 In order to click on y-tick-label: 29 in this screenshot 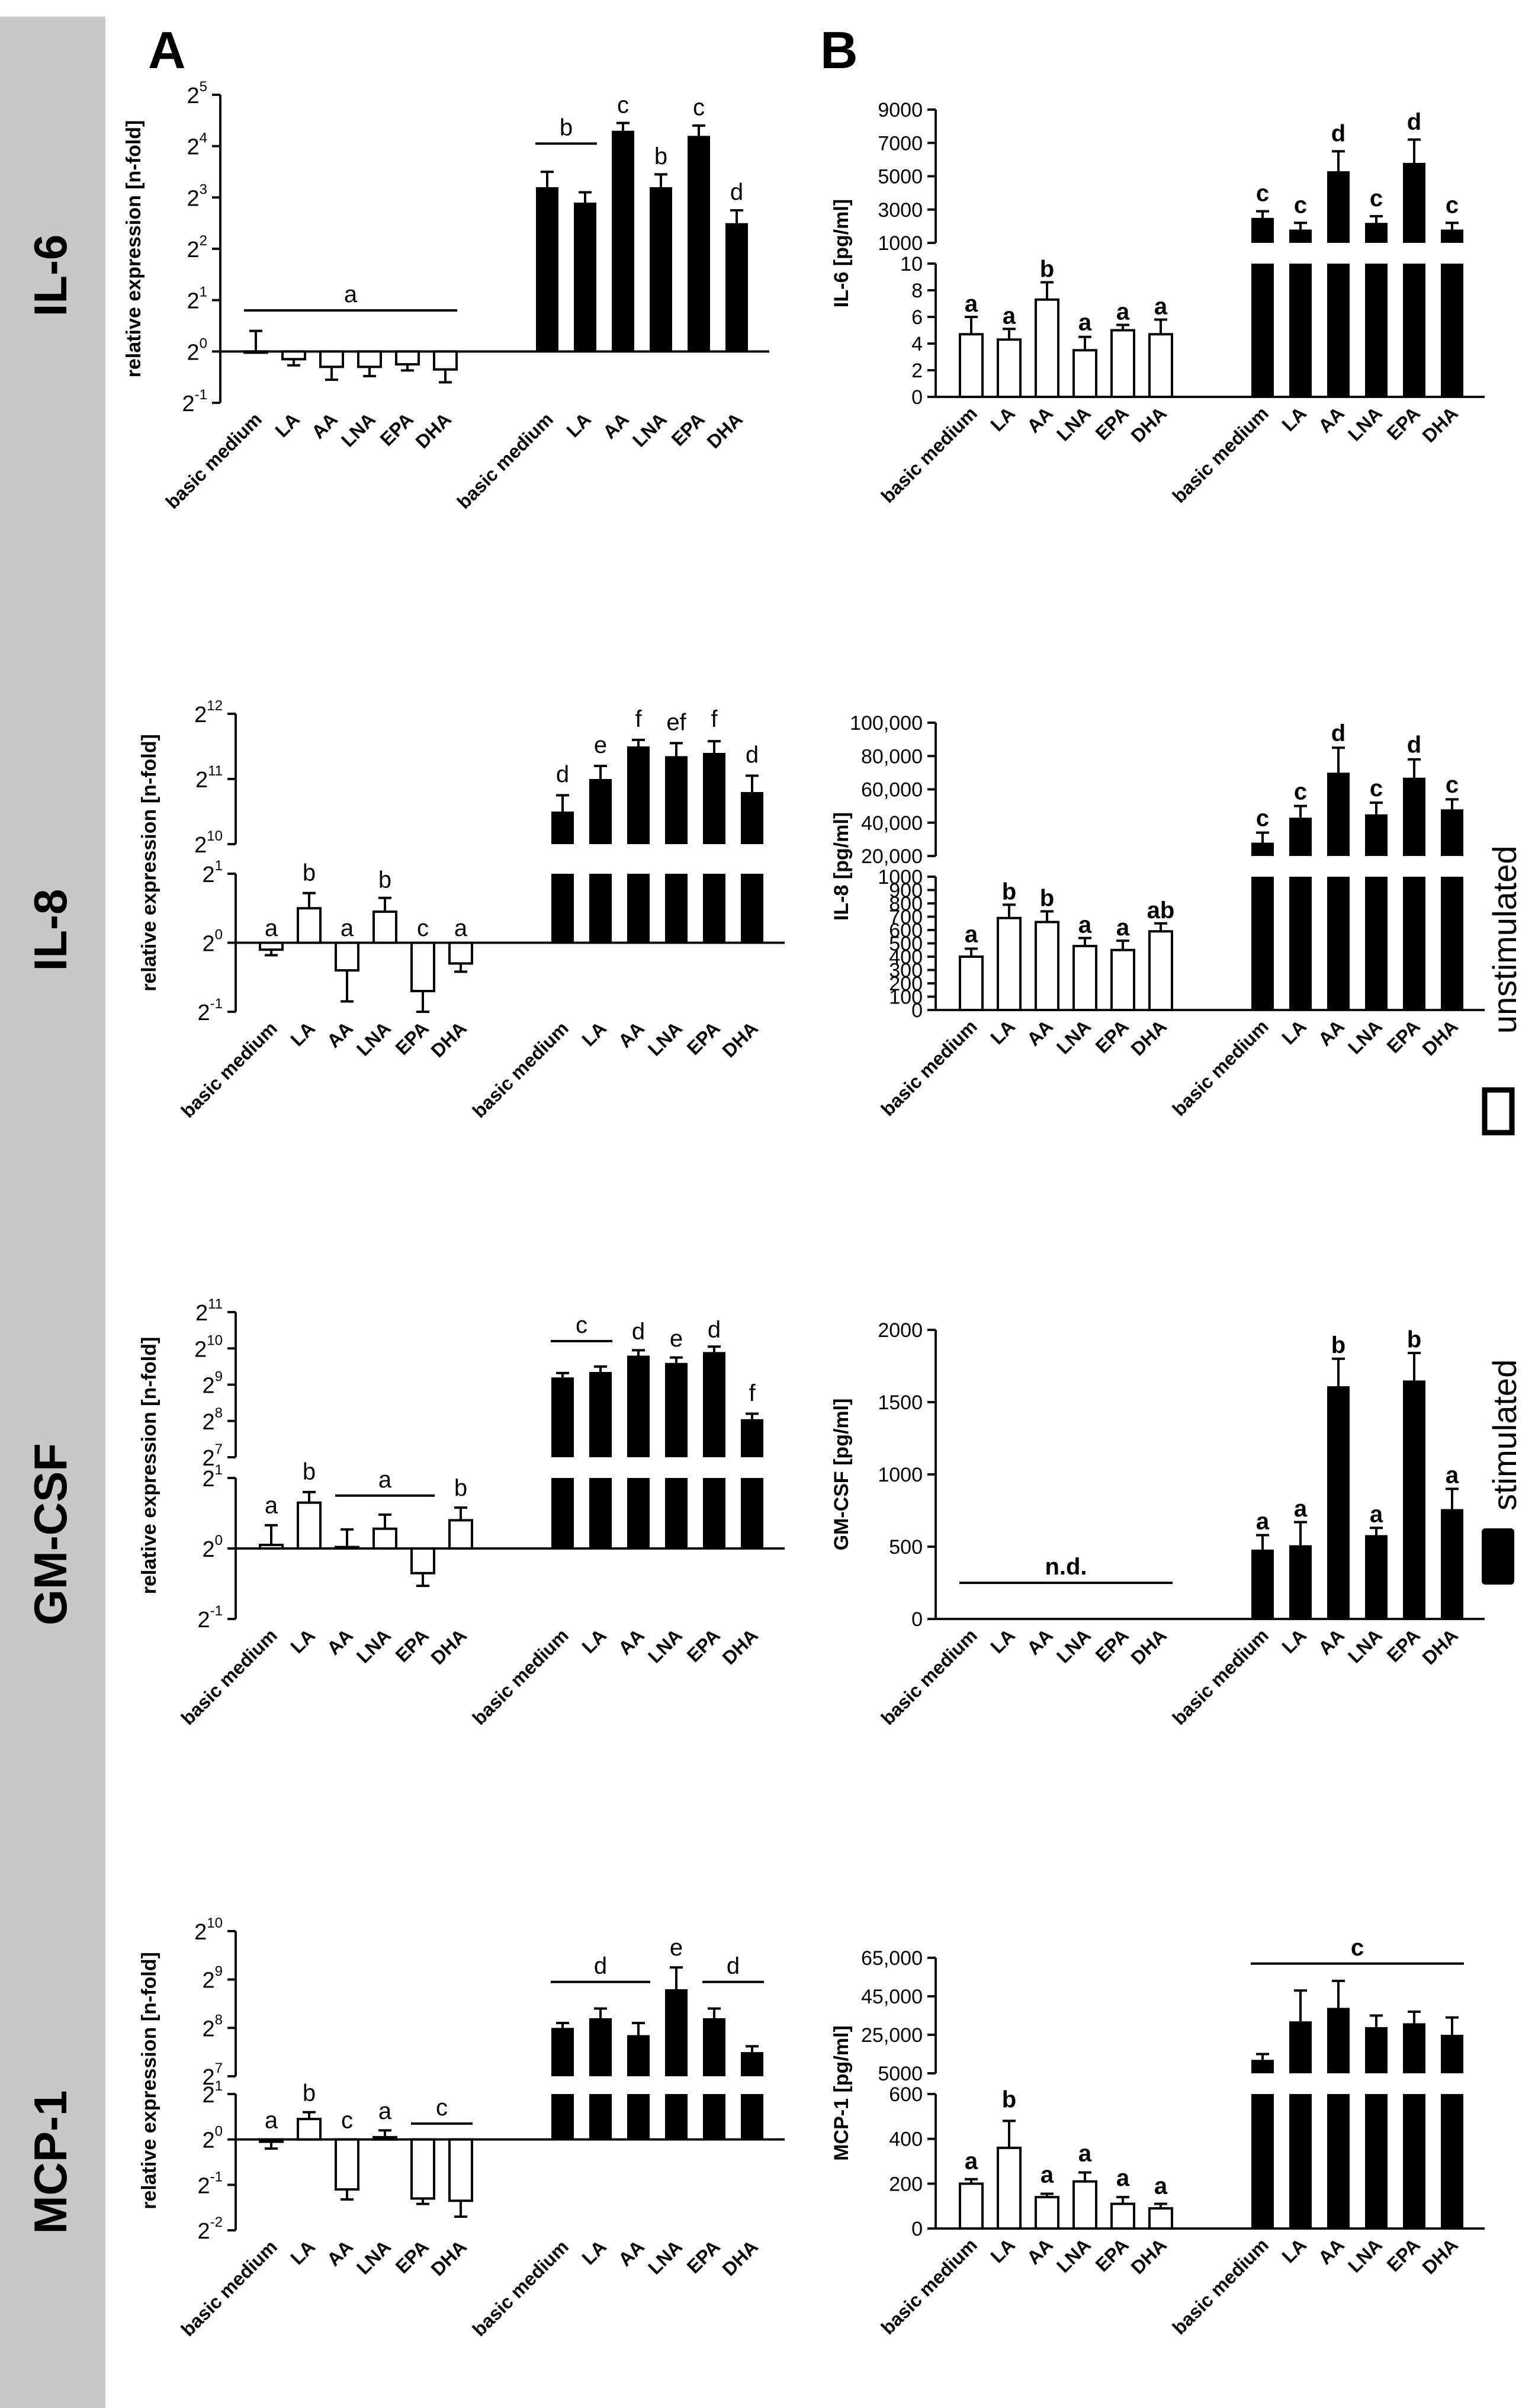, I will do `click(213, 1978)`.